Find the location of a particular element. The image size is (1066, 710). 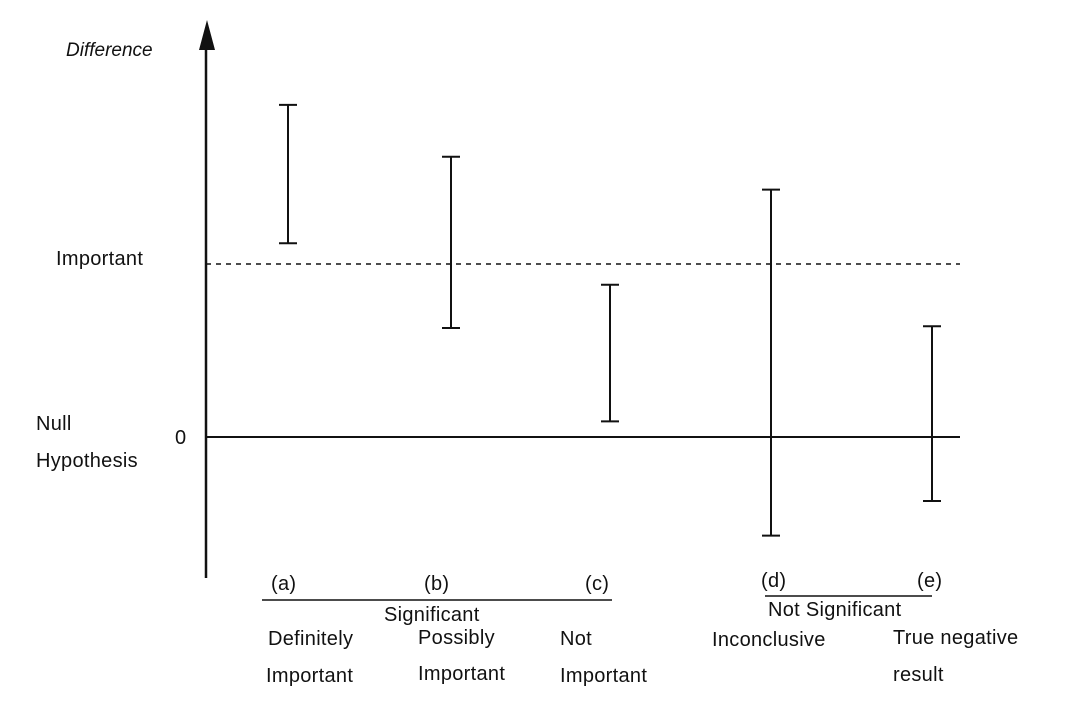

y-axis-arrowhead is located at coordinates (207, 35).